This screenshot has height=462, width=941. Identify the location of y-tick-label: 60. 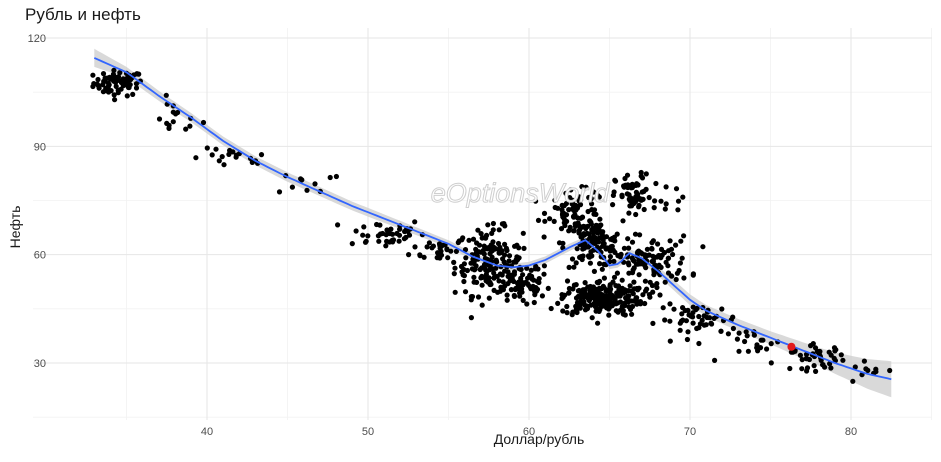
(40, 256).